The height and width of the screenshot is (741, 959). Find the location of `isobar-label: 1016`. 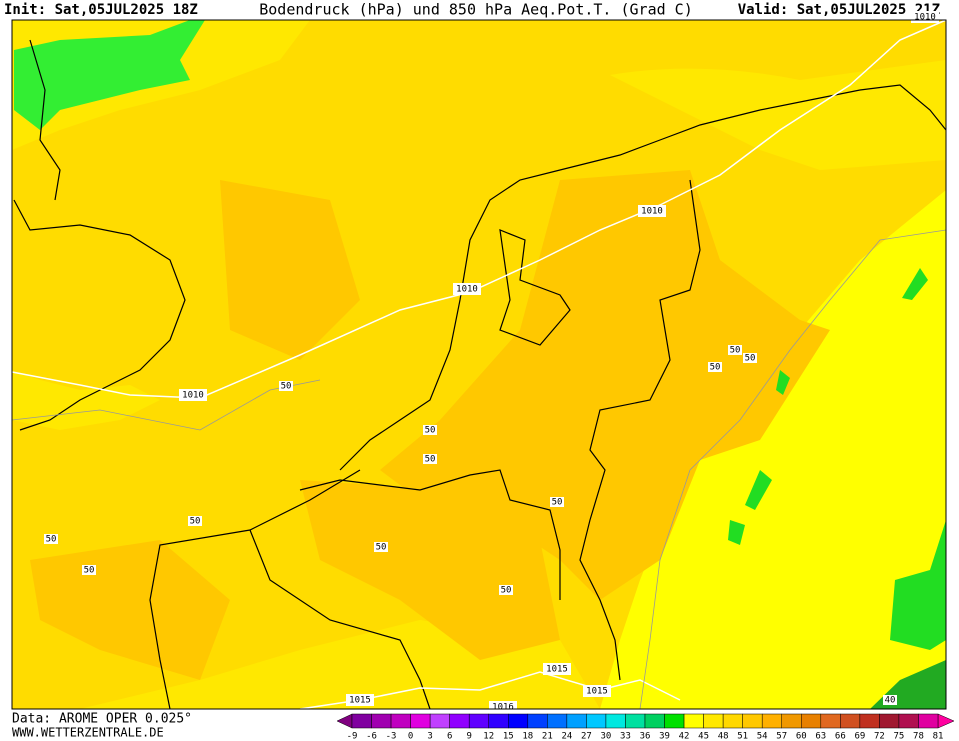

isobar-label: 1016 is located at coordinates (503, 708).